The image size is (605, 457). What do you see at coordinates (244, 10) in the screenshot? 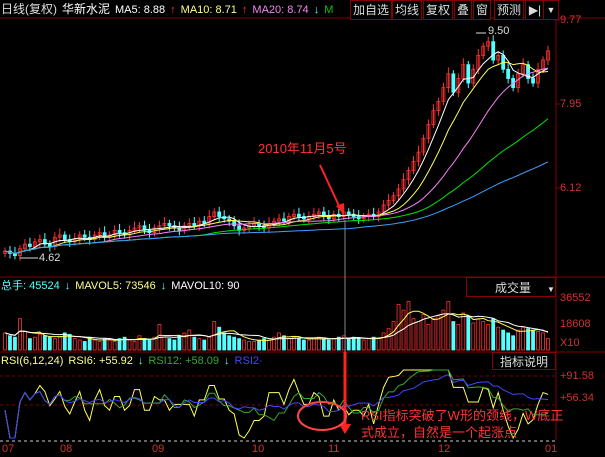
I see `arrow-up-icon: ↑` at bounding box center [244, 10].